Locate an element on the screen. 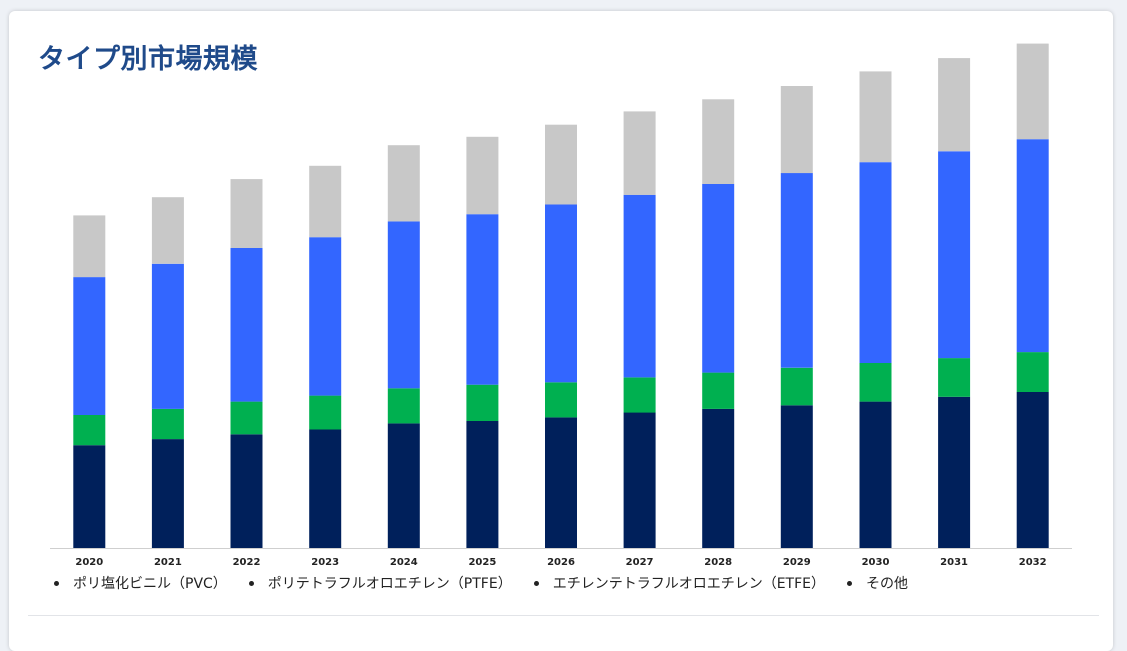  legend-label: ポリ塩化ビニル（PVC） is located at coordinates (150, 584).